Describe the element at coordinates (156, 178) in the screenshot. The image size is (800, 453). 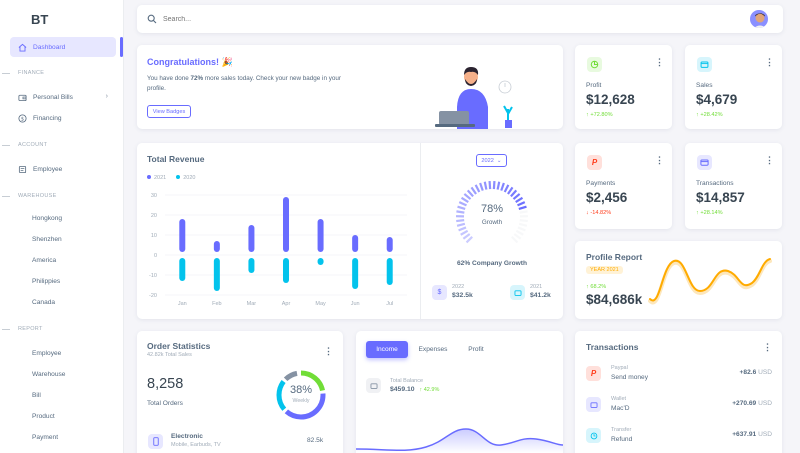
I see `legend-item-2021: 2021` at that location.